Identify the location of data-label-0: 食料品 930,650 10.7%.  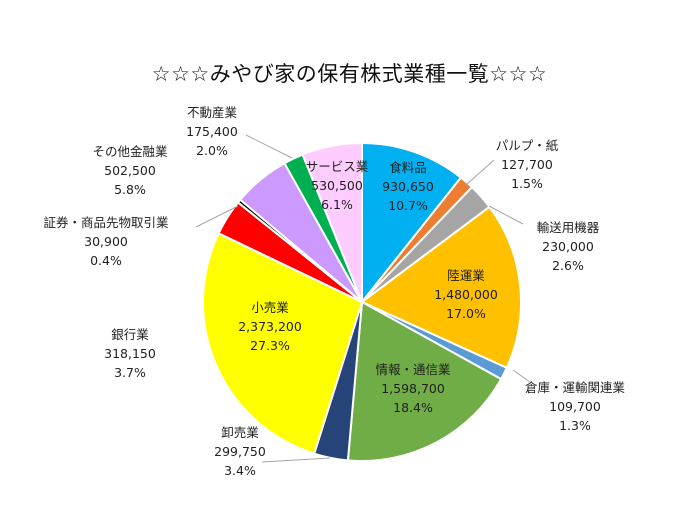
(408, 186).